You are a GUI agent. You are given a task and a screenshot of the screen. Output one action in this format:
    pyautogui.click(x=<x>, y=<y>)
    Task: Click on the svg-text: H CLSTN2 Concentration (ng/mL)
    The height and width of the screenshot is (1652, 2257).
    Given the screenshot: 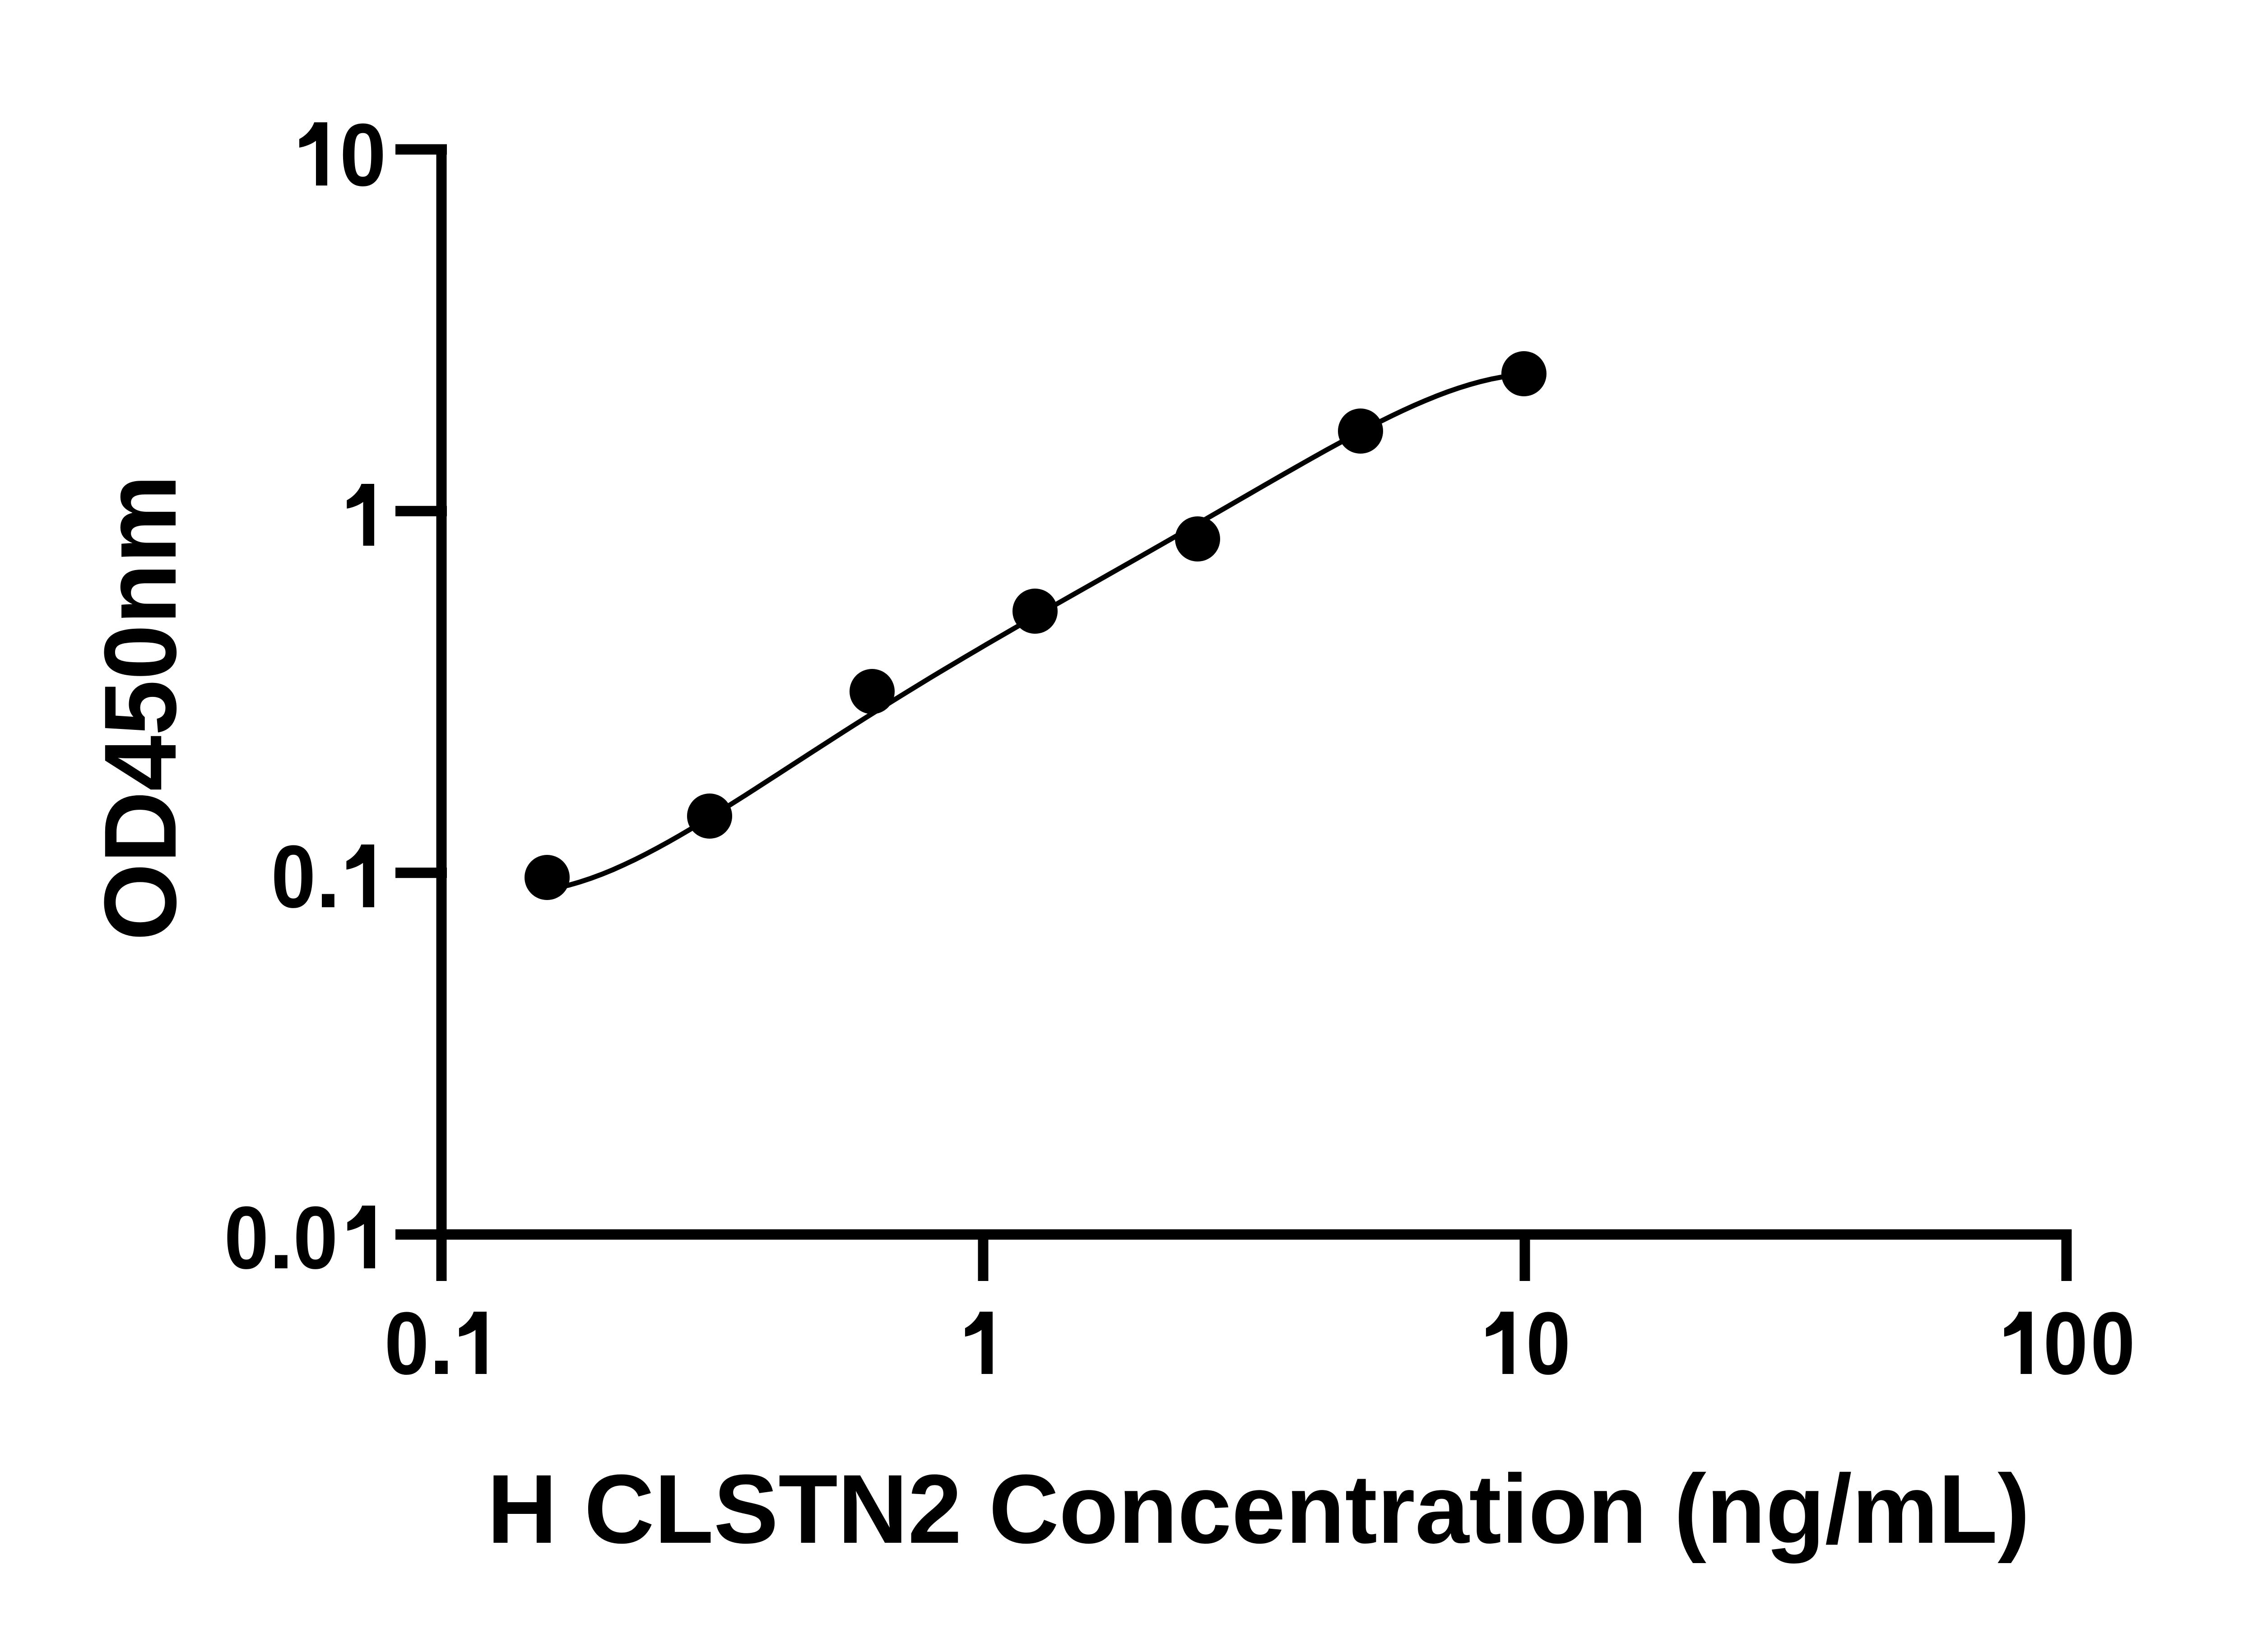 What is the action you would take?
    pyautogui.click(x=1259, y=1509)
    